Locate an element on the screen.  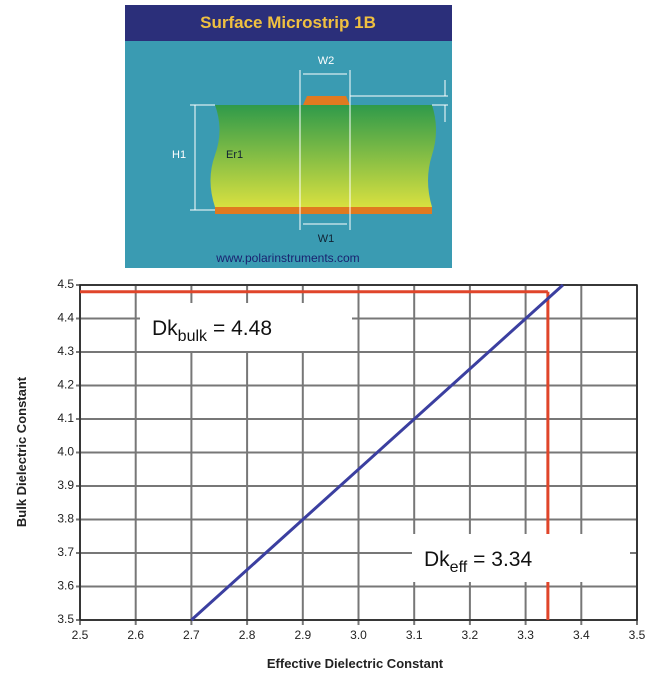
y-tick-label: 3.9 is located at coordinates (65, 485).